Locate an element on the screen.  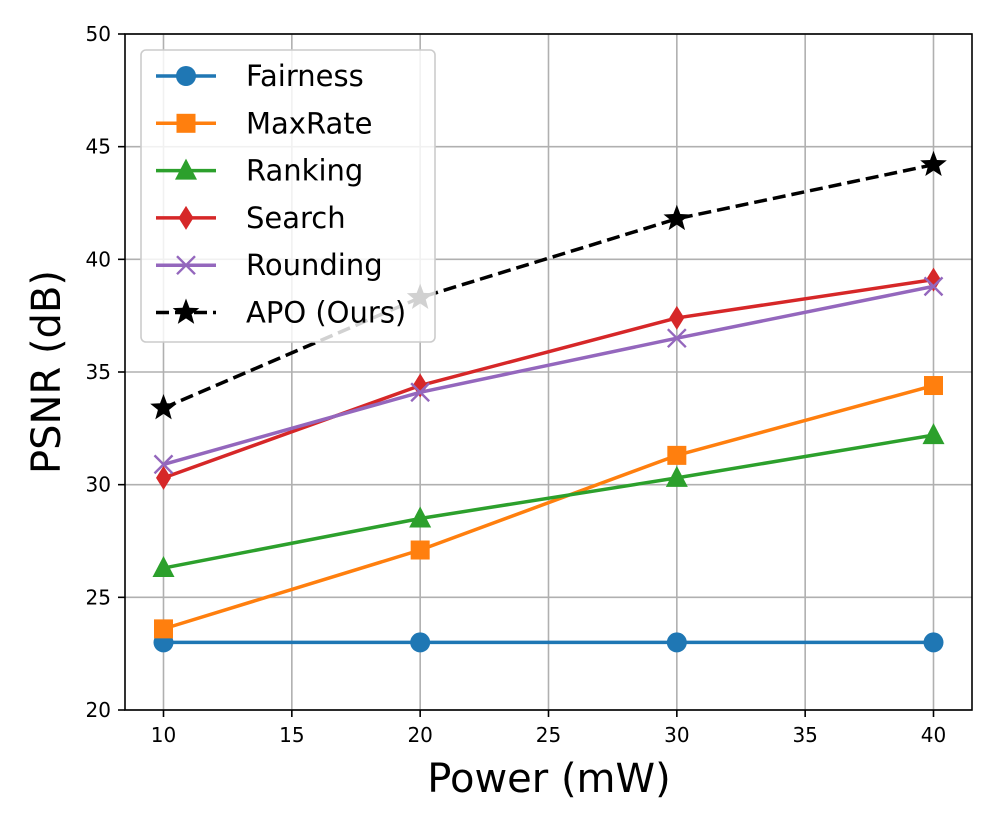
x-tick-label: 15 is located at coordinates (291, 735).